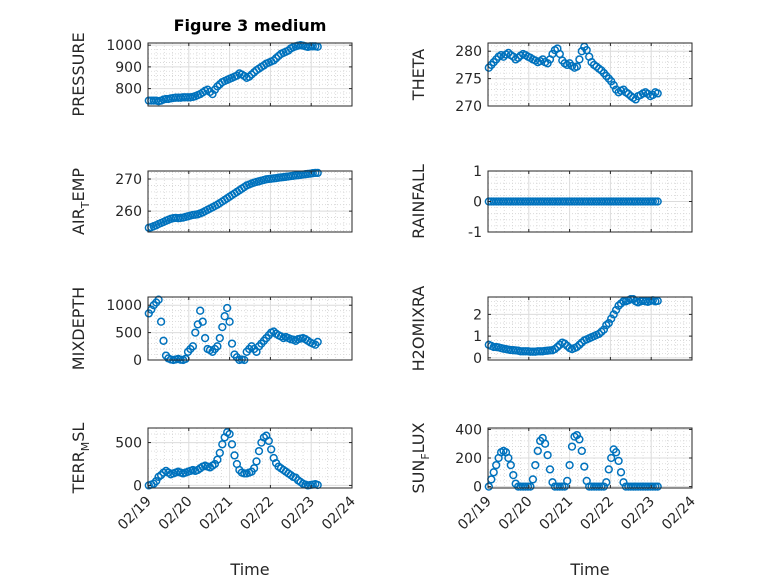 The height and width of the screenshot is (583, 778). Describe the element at coordinates (468, 80) in the screenshot. I see `y-tick-label: 275` at that location.